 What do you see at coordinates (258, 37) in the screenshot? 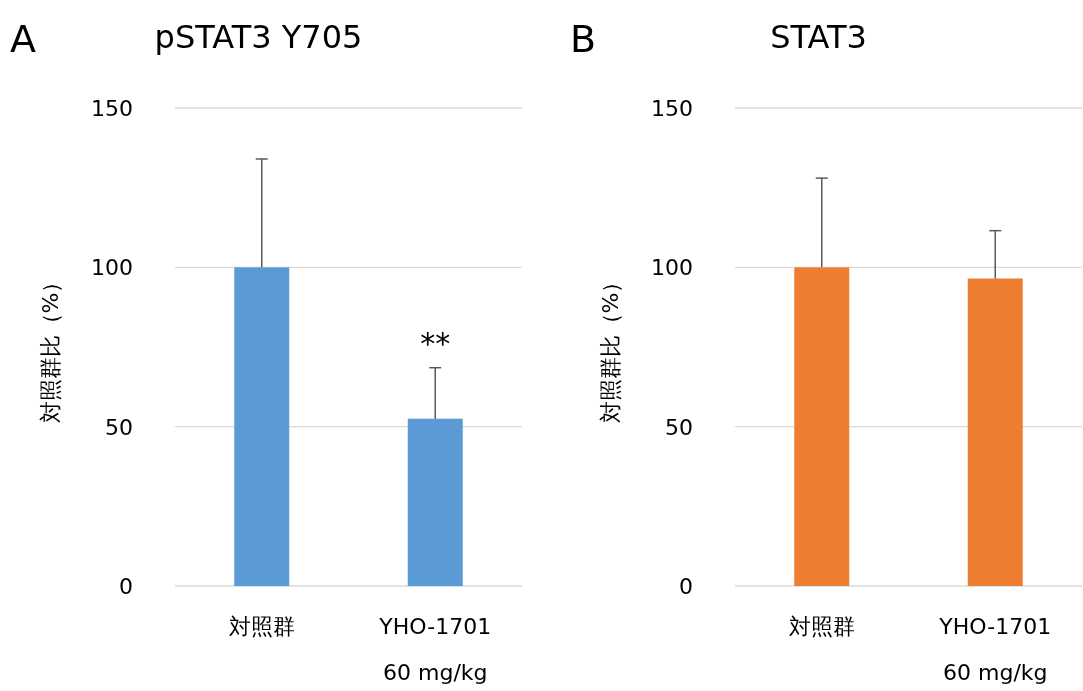
I see `chart-title: pSTAT3 Y705` at bounding box center [258, 37].